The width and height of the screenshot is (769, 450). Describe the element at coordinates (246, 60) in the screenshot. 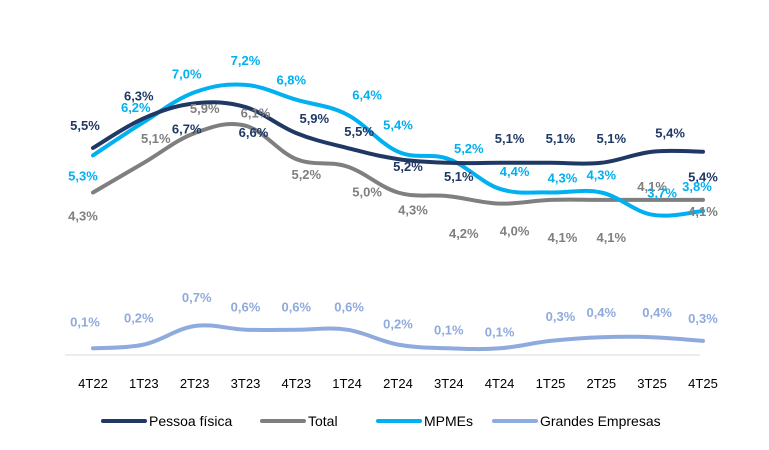

I see `data-label: 7,2%` at that location.